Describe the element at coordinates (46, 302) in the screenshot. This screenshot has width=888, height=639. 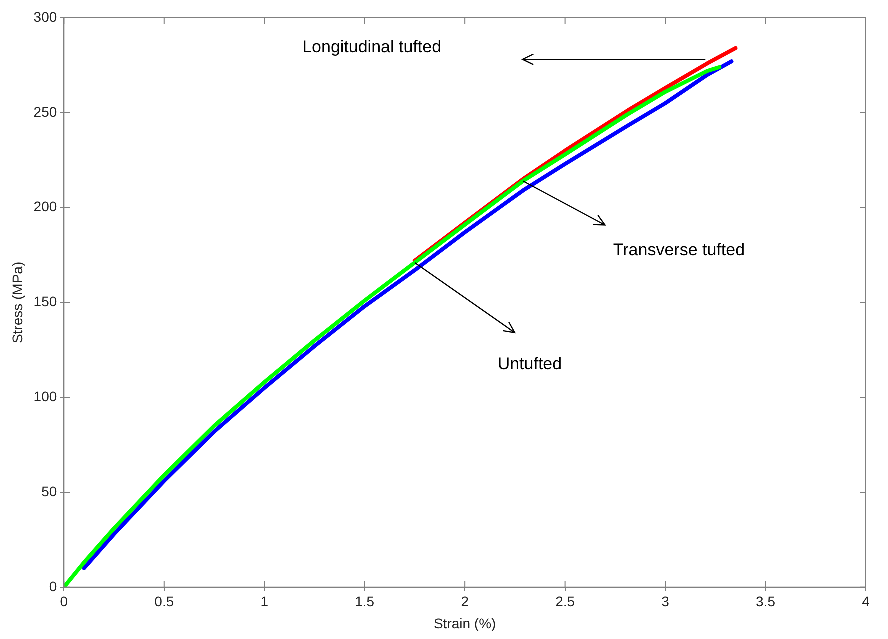
I see `y-tick-label: 150` at that location.